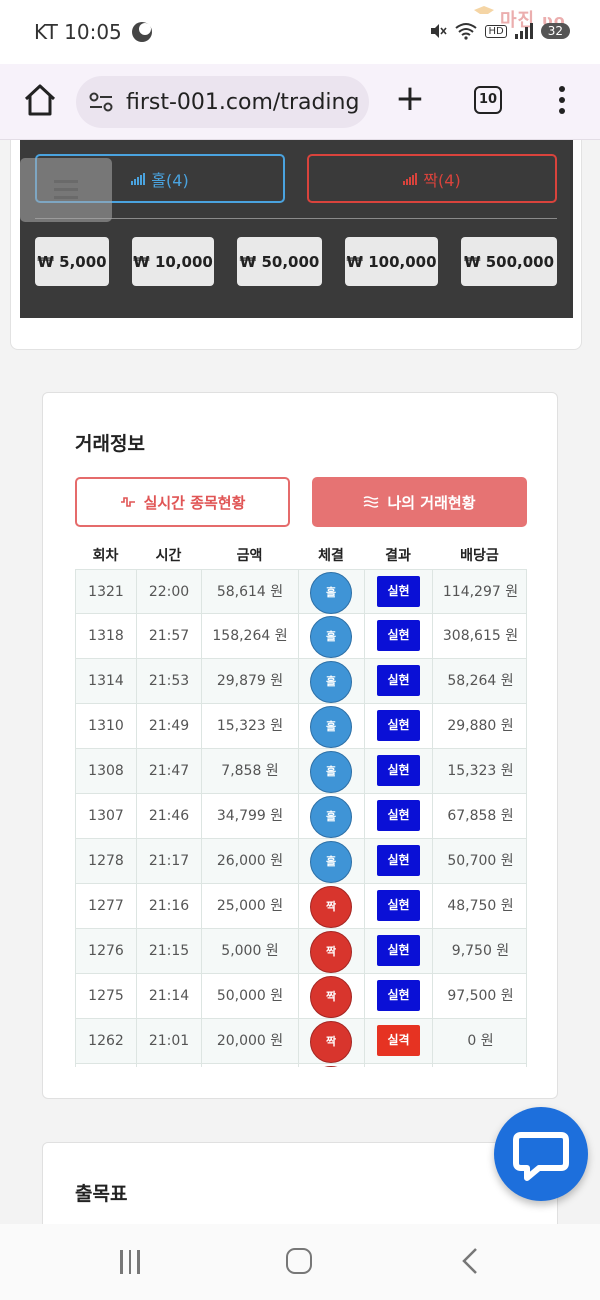 The height and width of the screenshot is (1300, 600). What do you see at coordinates (173, 261) in the screenshot?
I see `chip-10000-button: ₩ 10,000` at bounding box center [173, 261].